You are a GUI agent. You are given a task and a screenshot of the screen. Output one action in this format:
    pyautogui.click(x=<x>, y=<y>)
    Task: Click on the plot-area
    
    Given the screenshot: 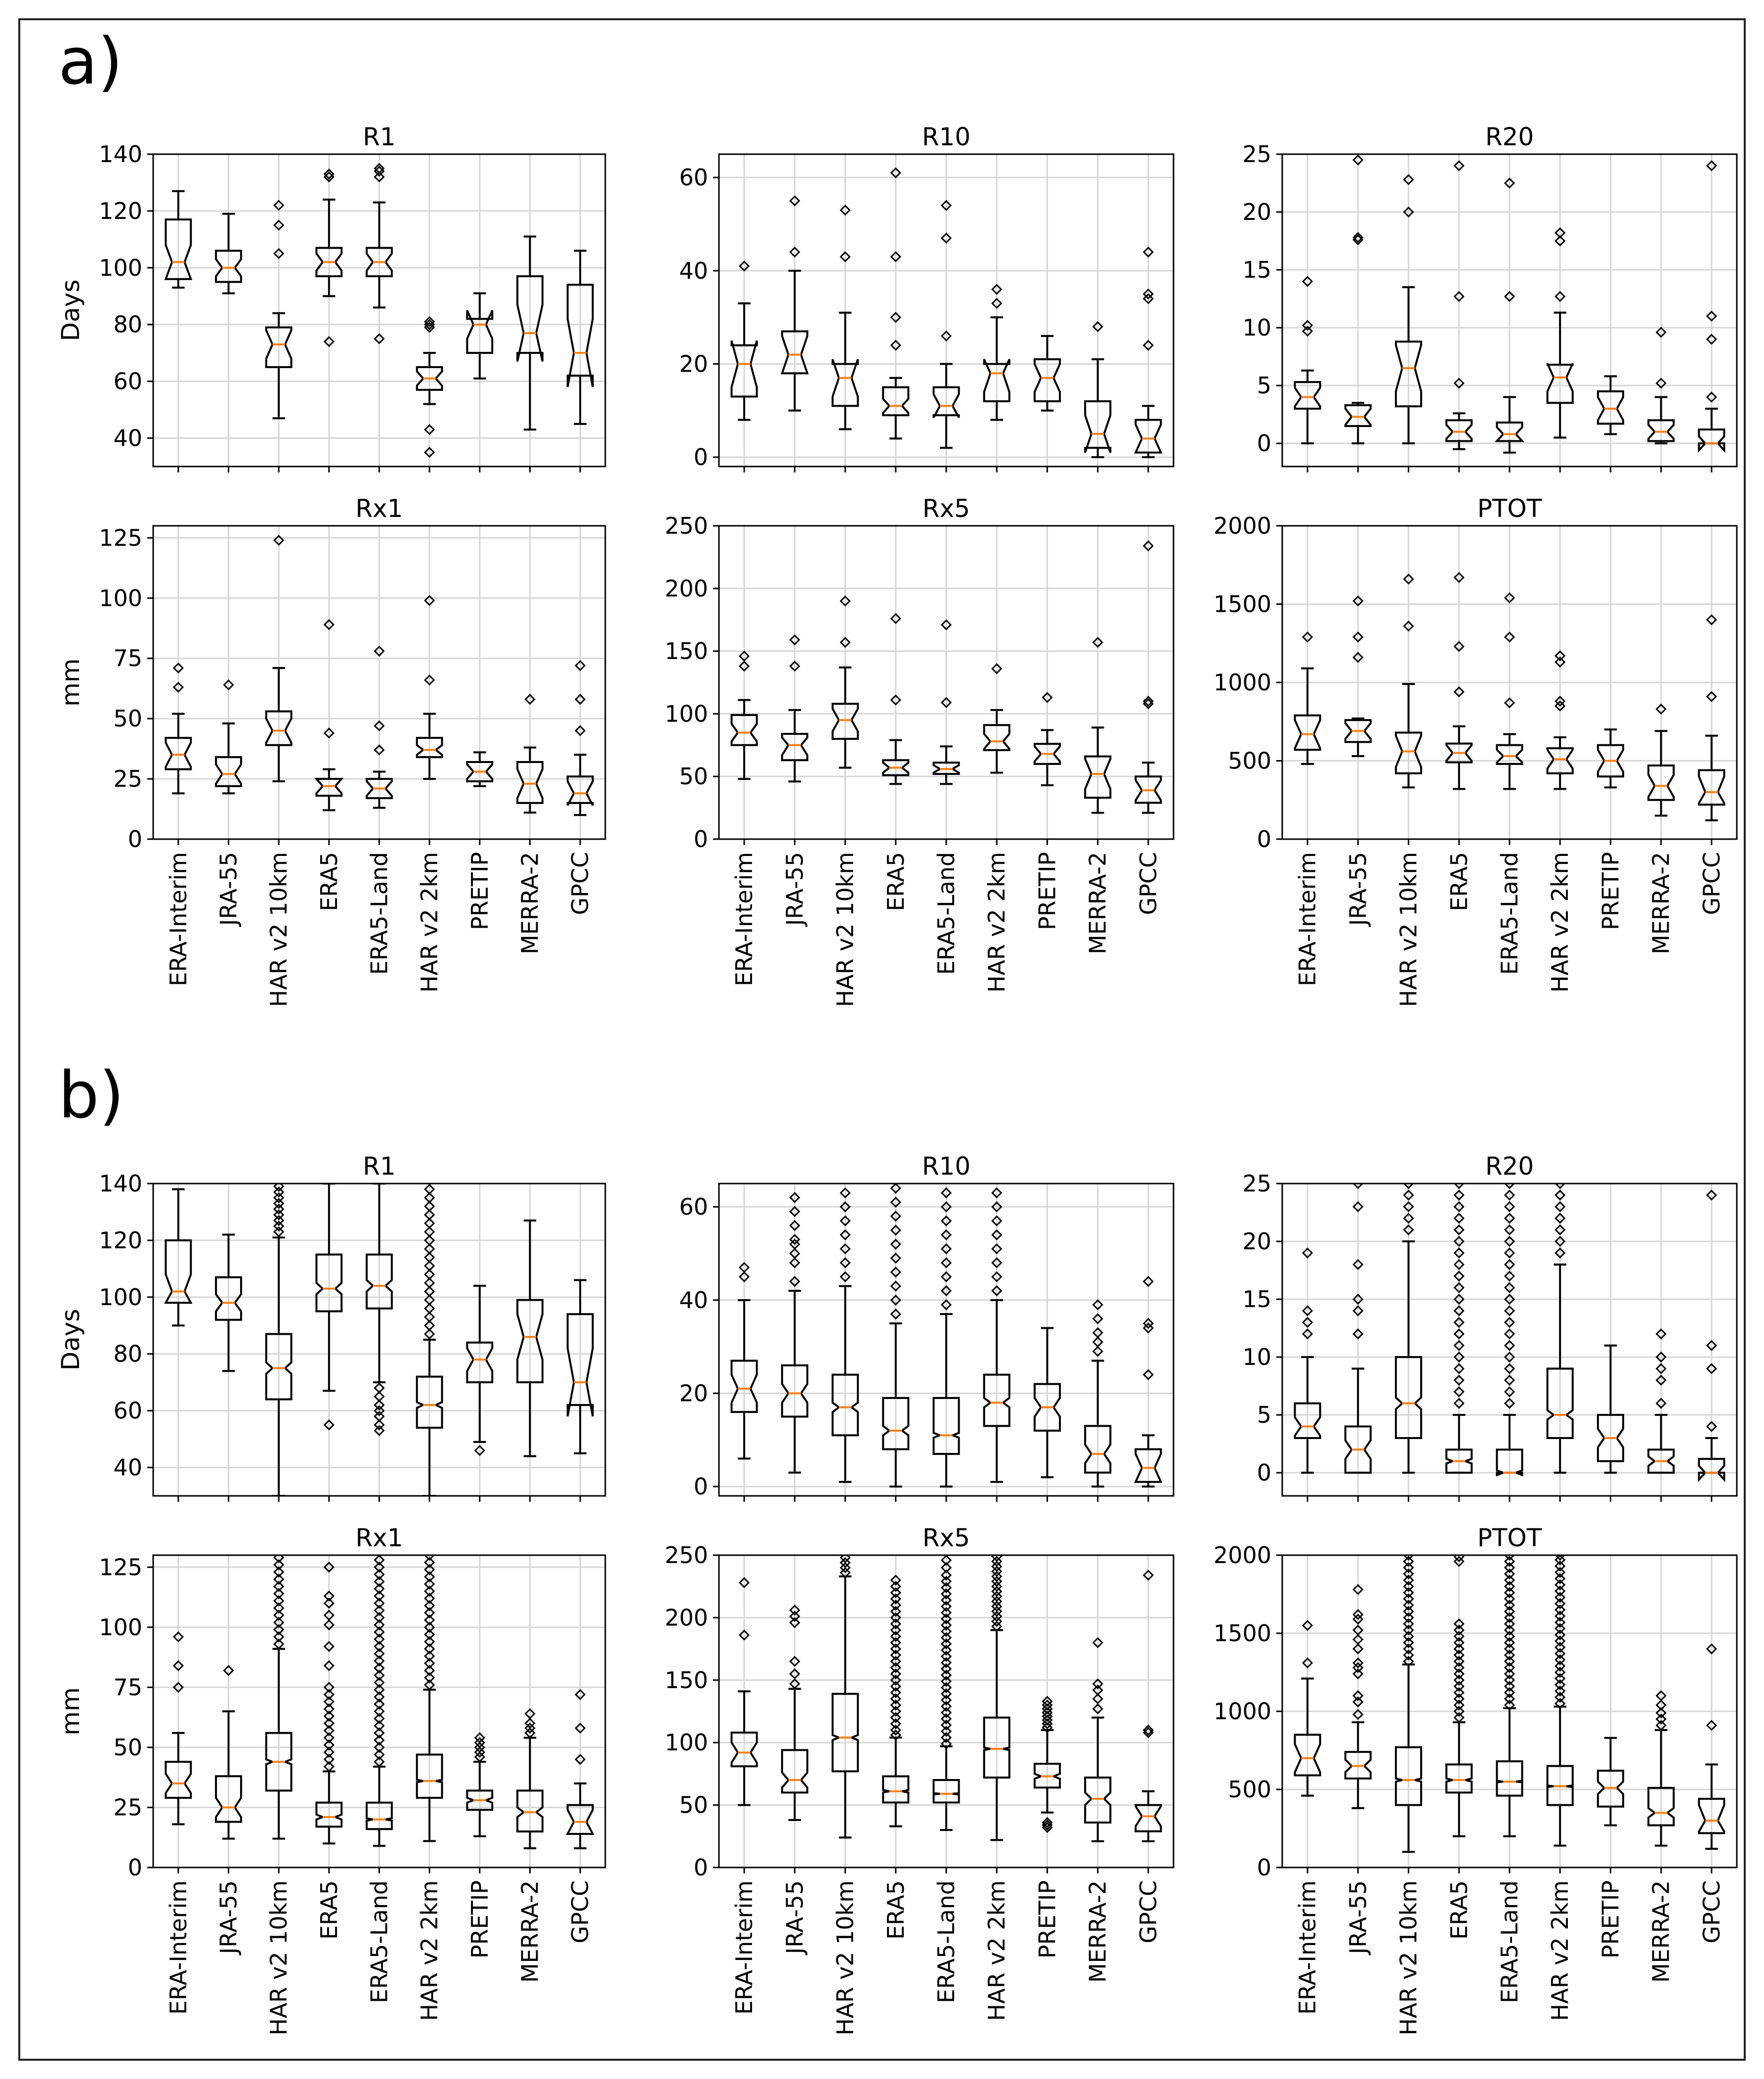 What is the action you would take?
    pyautogui.click(x=1509, y=696)
    